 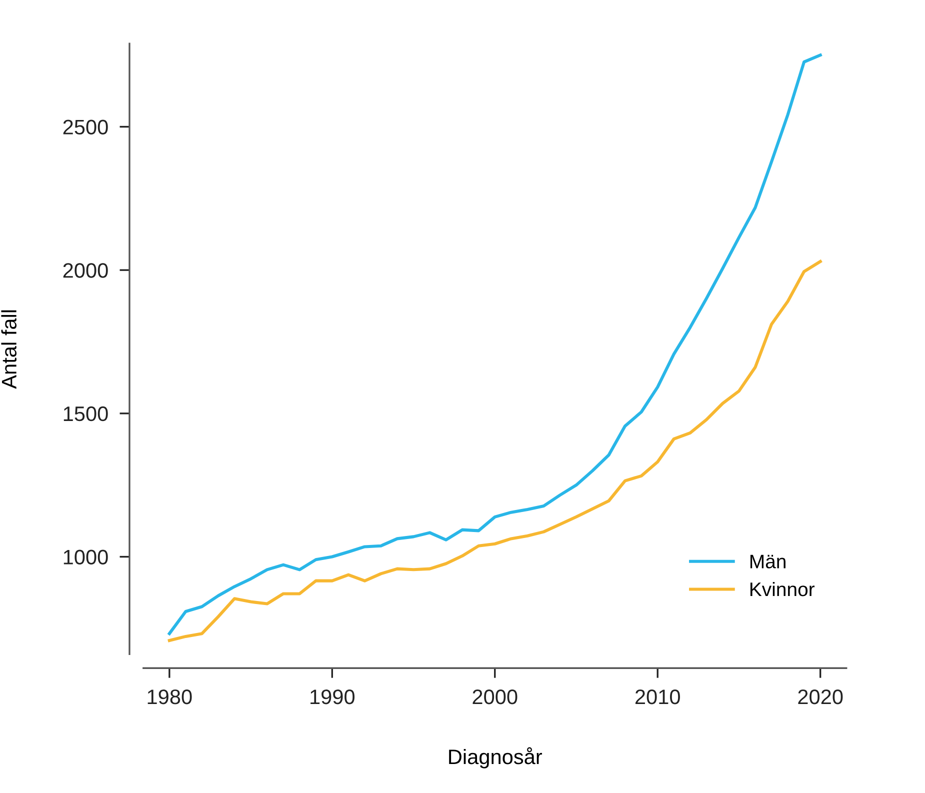 What do you see at coordinates (170, 696) in the screenshot?
I see `x-tick-label: 1980` at bounding box center [170, 696].